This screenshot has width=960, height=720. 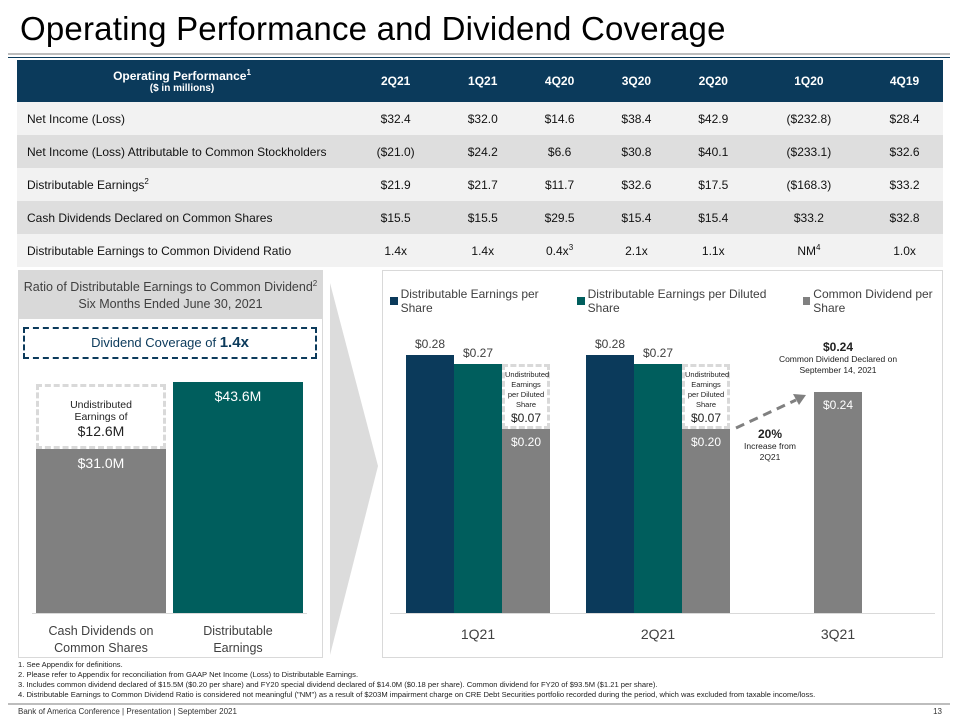 I want to click on table-cell: $15.4, so click(x=636, y=217).